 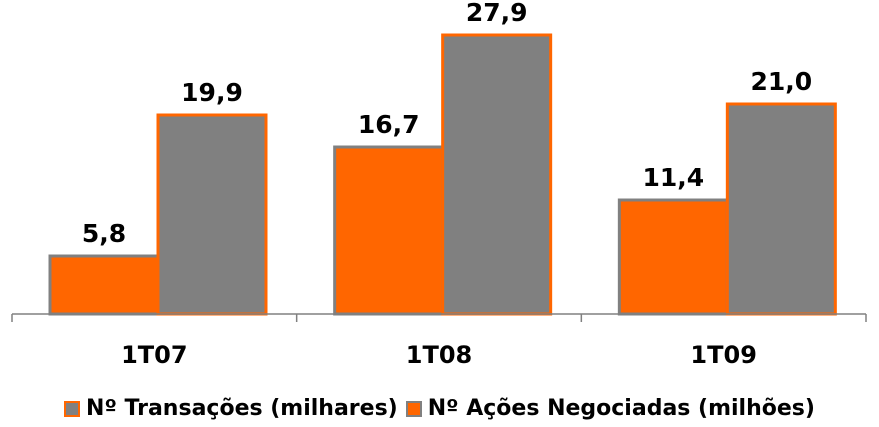 What do you see at coordinates (104, 285) in the screenshot?
I see `bar-transacoes-1t07` at bounding box center [104, 285].